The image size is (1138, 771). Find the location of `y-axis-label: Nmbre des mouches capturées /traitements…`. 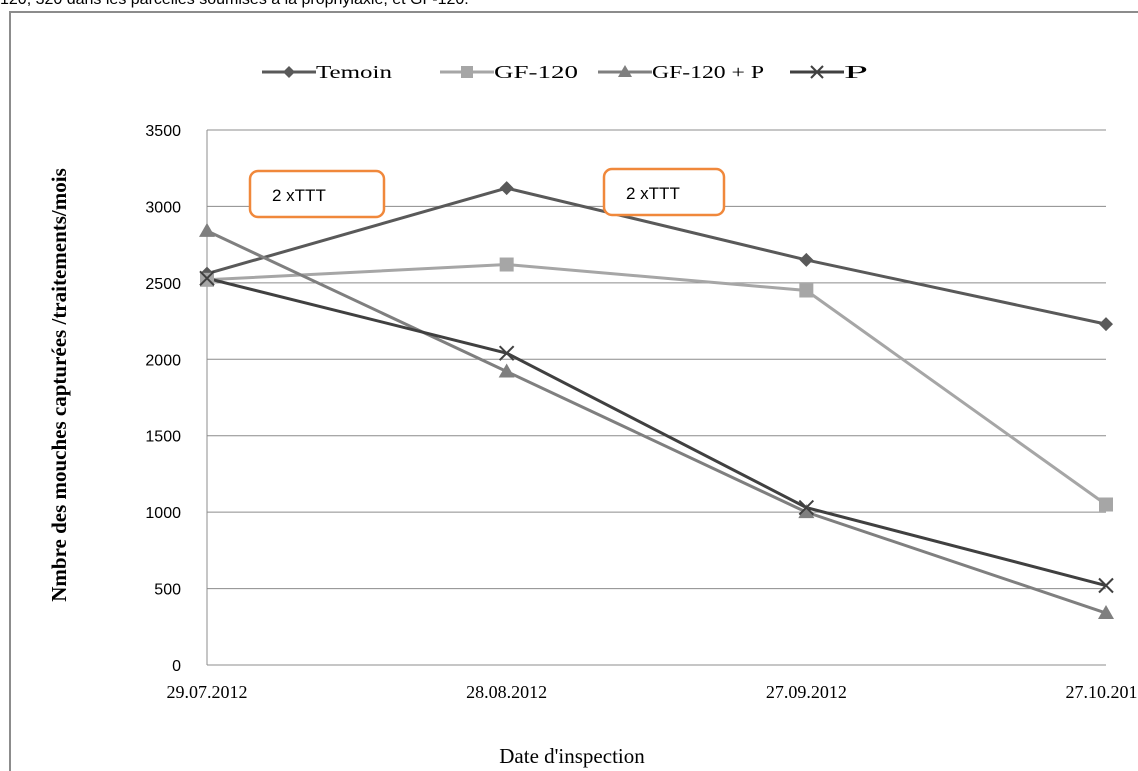

y-axis-label: Nmbre des mouches capturées /traitements… is located at coordinates (59, 385).